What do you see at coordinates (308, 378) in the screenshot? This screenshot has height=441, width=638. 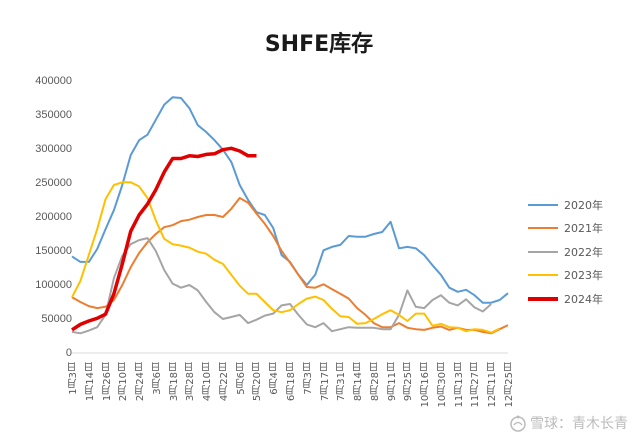 I see `x-tick-label: 7月3日` at bounding box center [308, 378].